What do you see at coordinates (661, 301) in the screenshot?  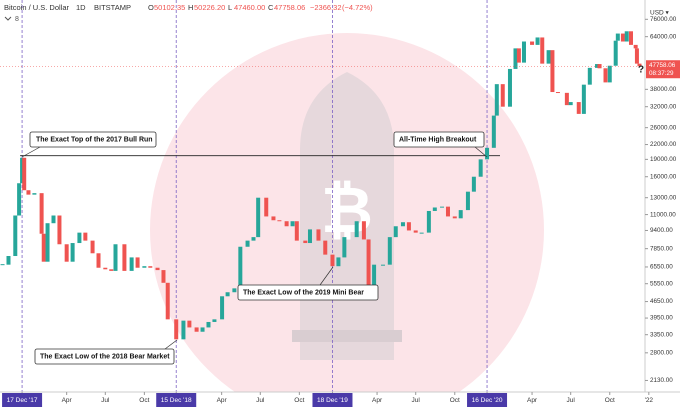 I see `y-tick-label: 4650.00` at bounding box center [661, 301].